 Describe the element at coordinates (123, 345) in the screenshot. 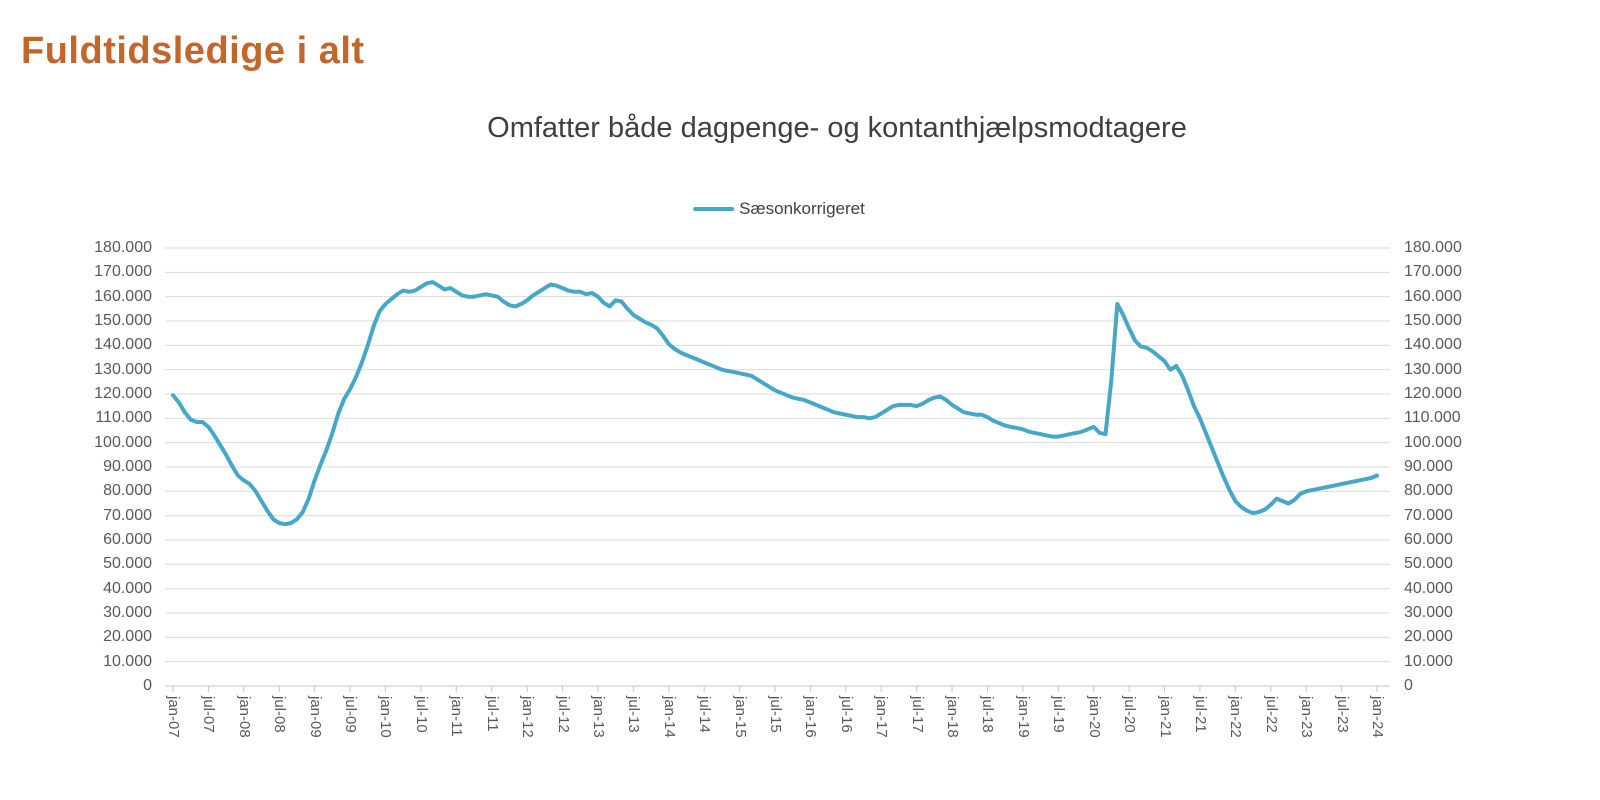

I see `y-axis-label-left: 140.000` at that location.